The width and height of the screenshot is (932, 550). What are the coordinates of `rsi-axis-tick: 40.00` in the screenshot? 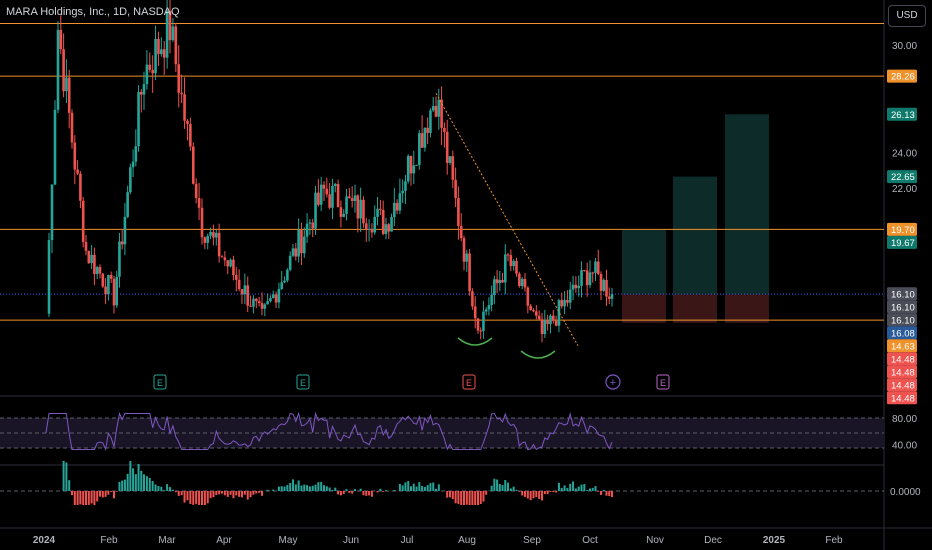 It's located at (904, 445).